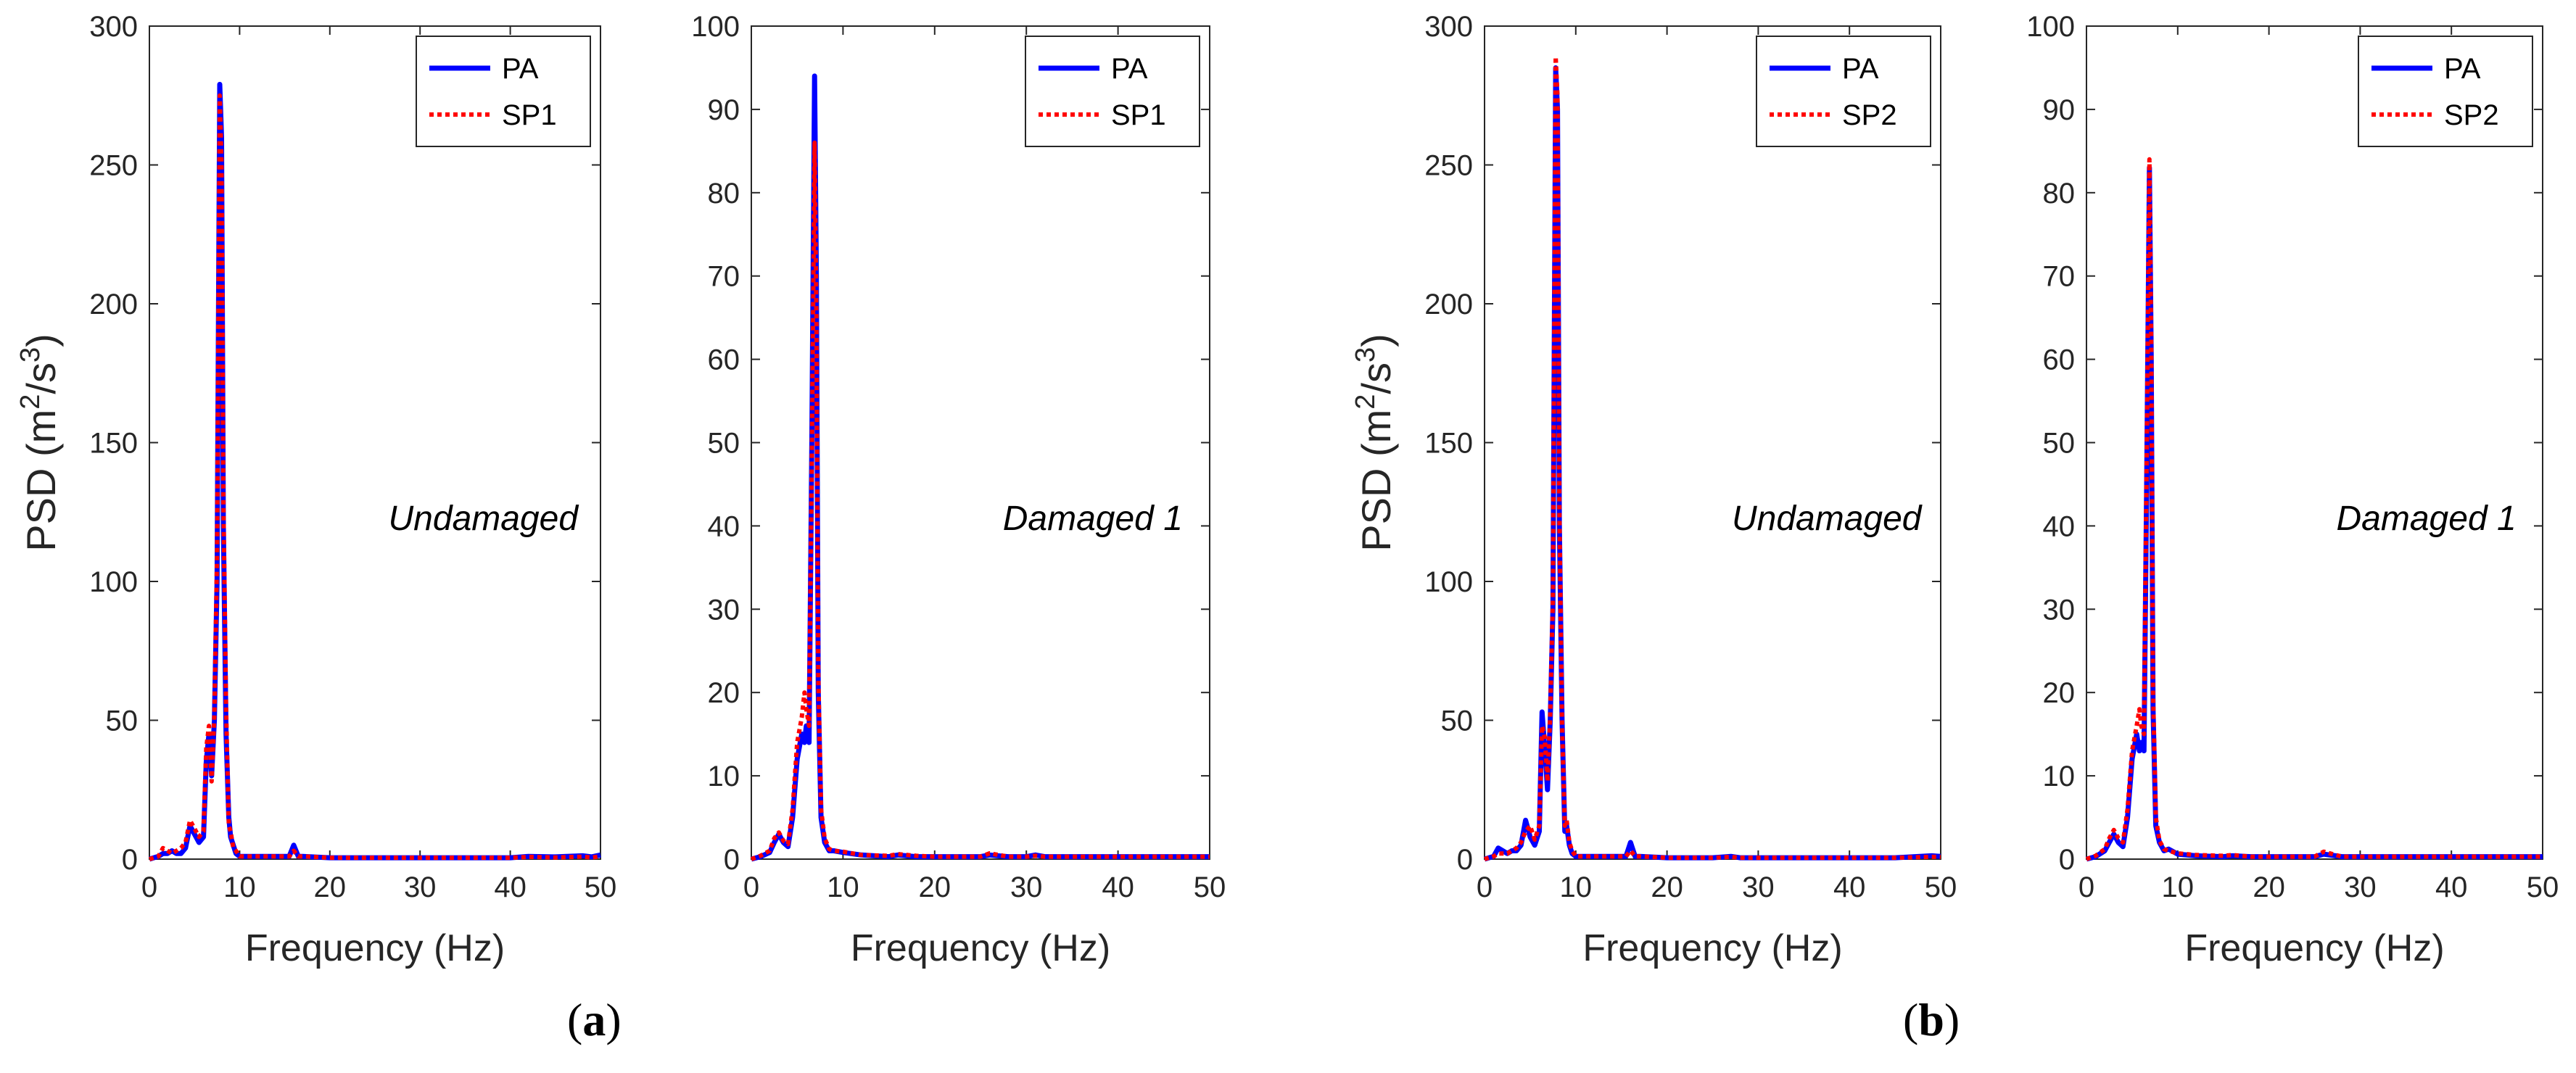 Image resolution: width=2576 pixels, height=1073 pixels. What do you see at coordinates (2471, 115) in the screenshot?
I see `legend-label-sp2: SP2` at bounding box center [2471, 115].